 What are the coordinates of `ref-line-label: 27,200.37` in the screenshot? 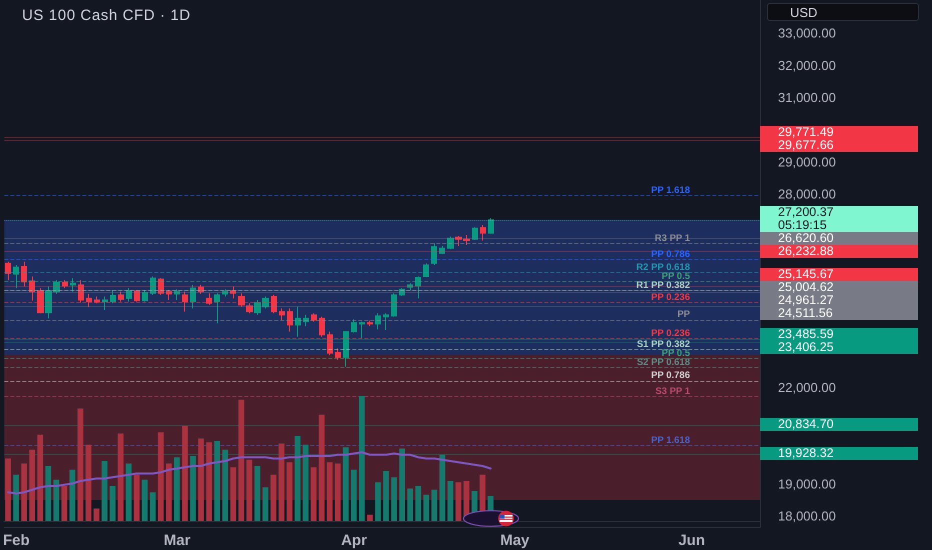 It's located at (839, 212).